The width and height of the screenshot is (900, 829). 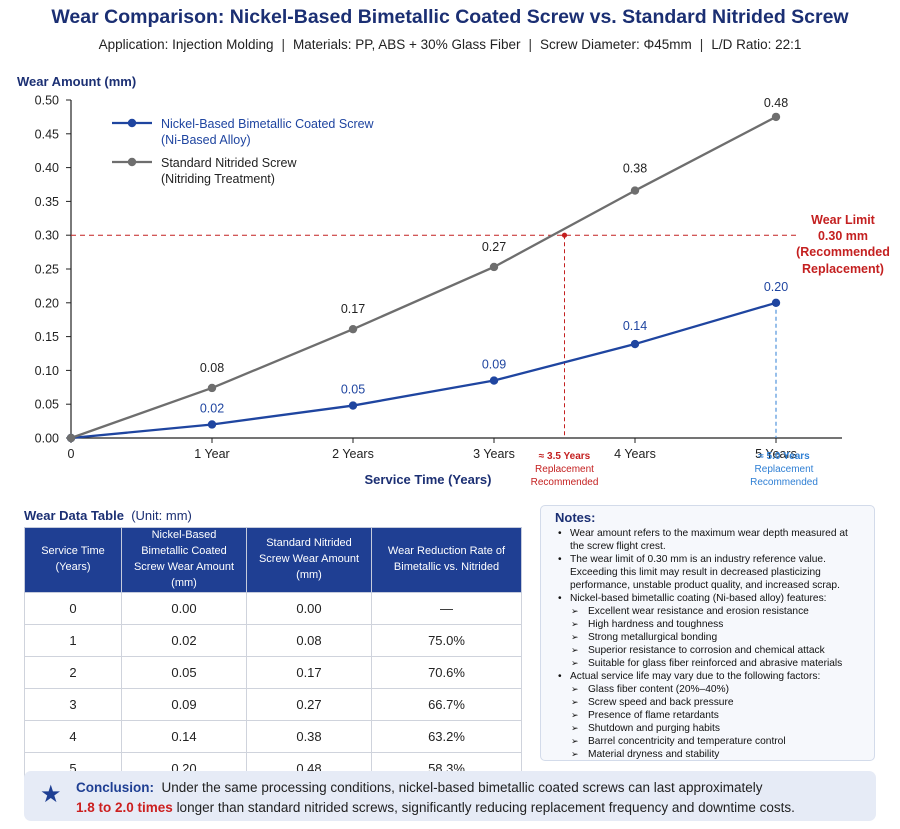 What do you see at coordinates (211, 454) in the screenshot?
I see `x-tick-label: 1 Year` at bounding box center [211, 454].